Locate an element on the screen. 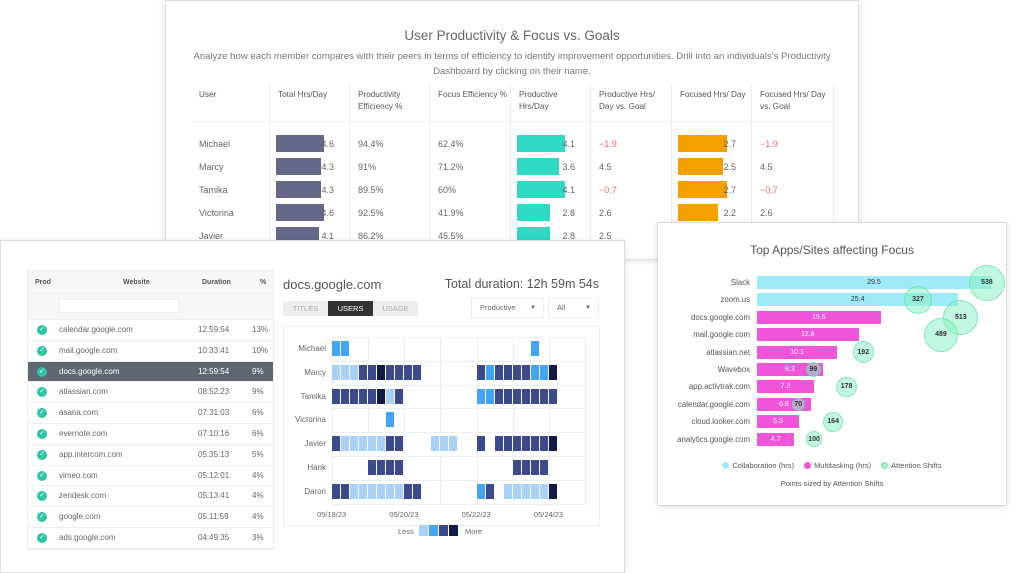 The width and height of the screenshot is (1024, 573). attention-bubble: 538 is located at coordinates (986, 282).